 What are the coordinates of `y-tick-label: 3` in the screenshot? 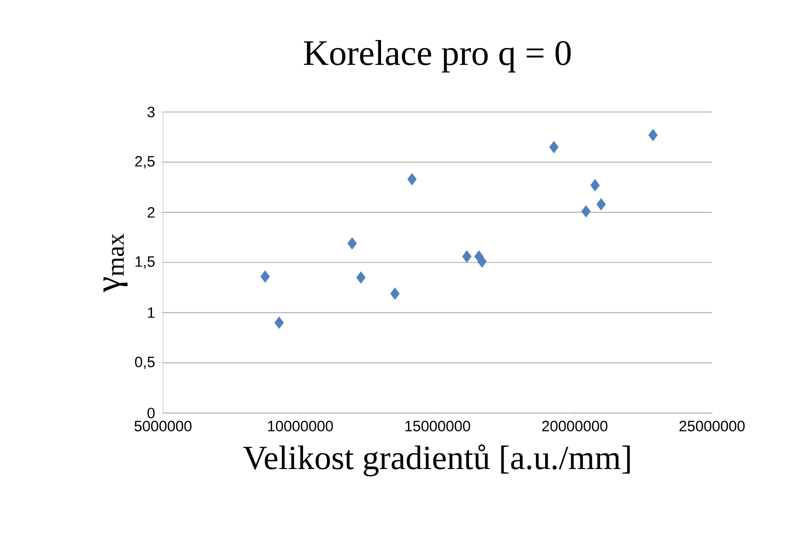 It's located at (151, 112).